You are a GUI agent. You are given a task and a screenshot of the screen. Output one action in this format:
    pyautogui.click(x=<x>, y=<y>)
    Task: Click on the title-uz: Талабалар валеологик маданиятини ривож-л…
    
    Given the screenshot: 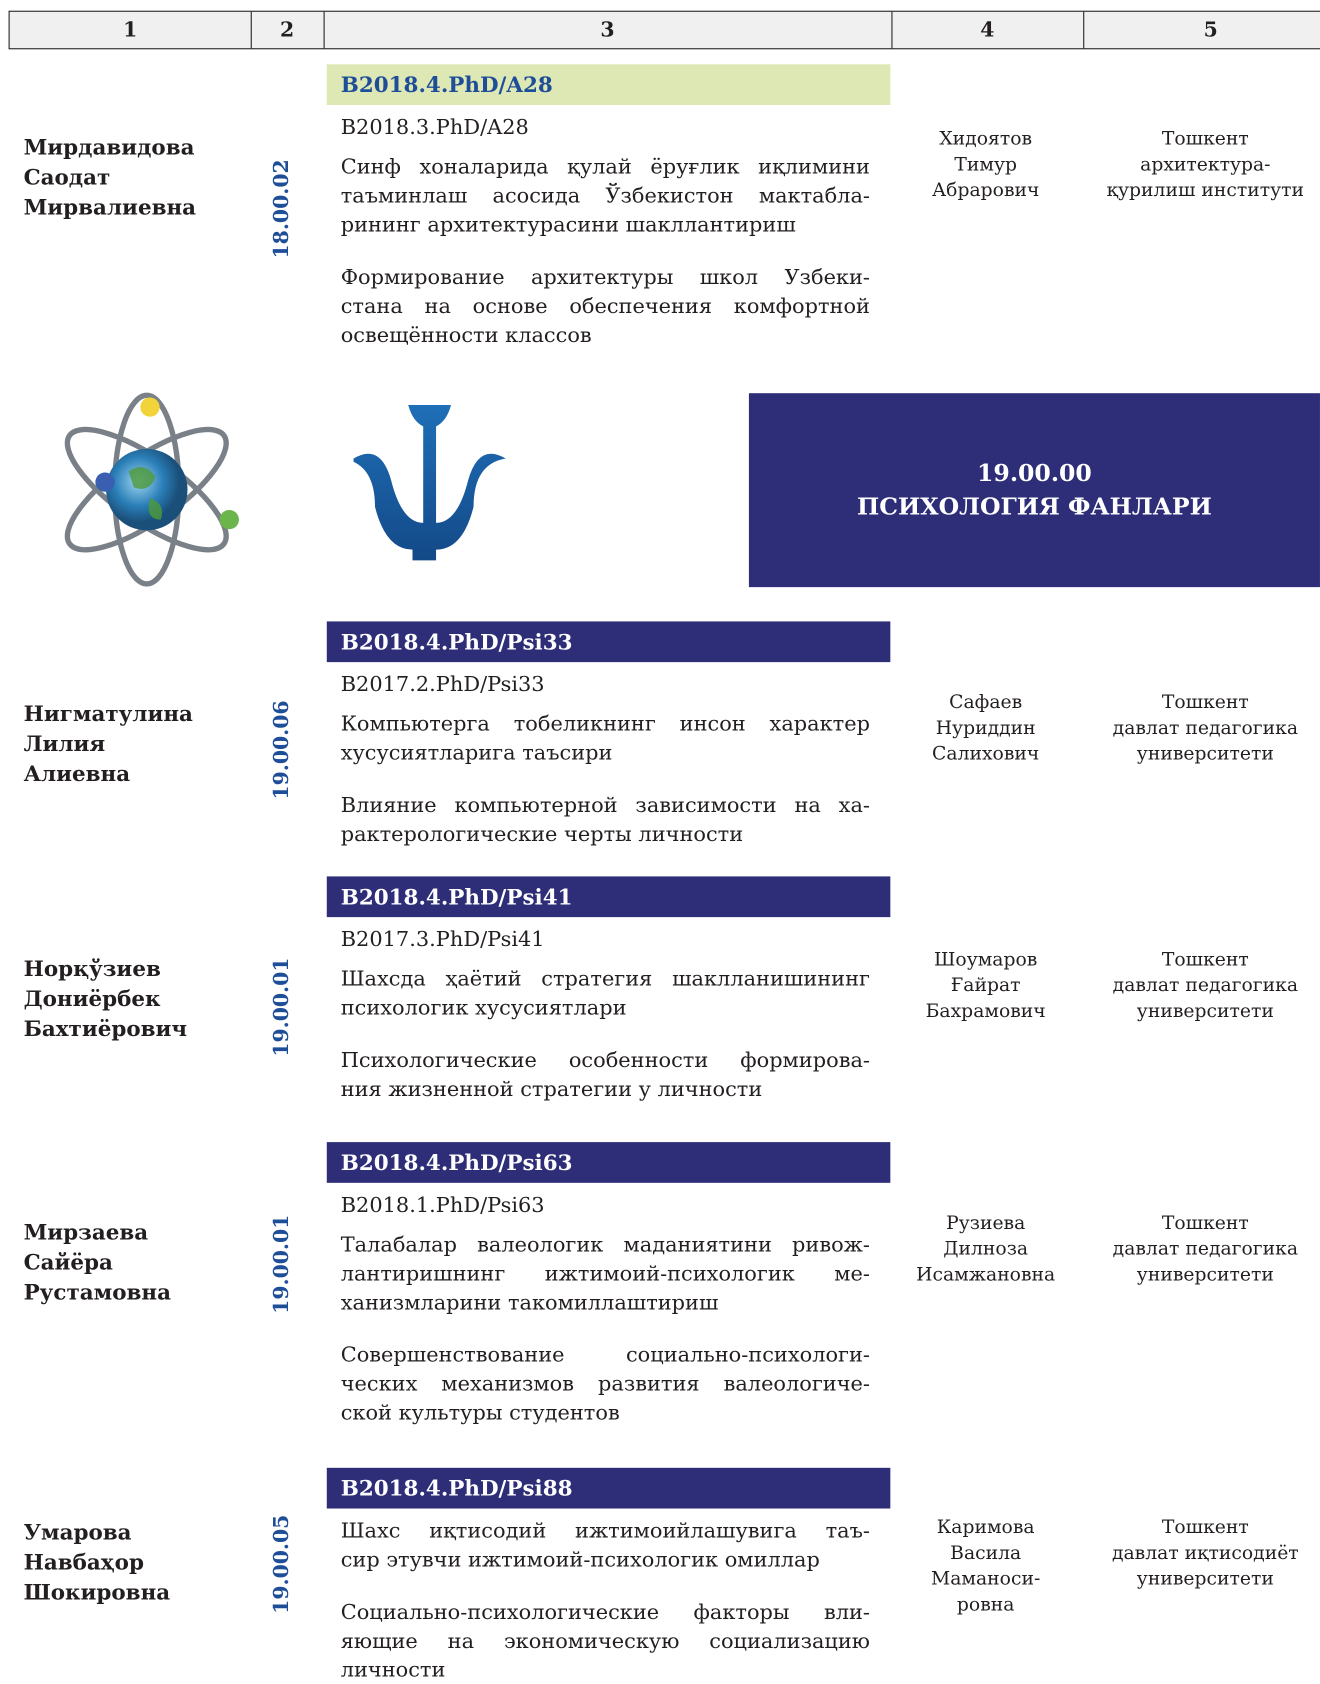 What is the action you would take?
    pyautogui.click(x=605, y=1273)
    